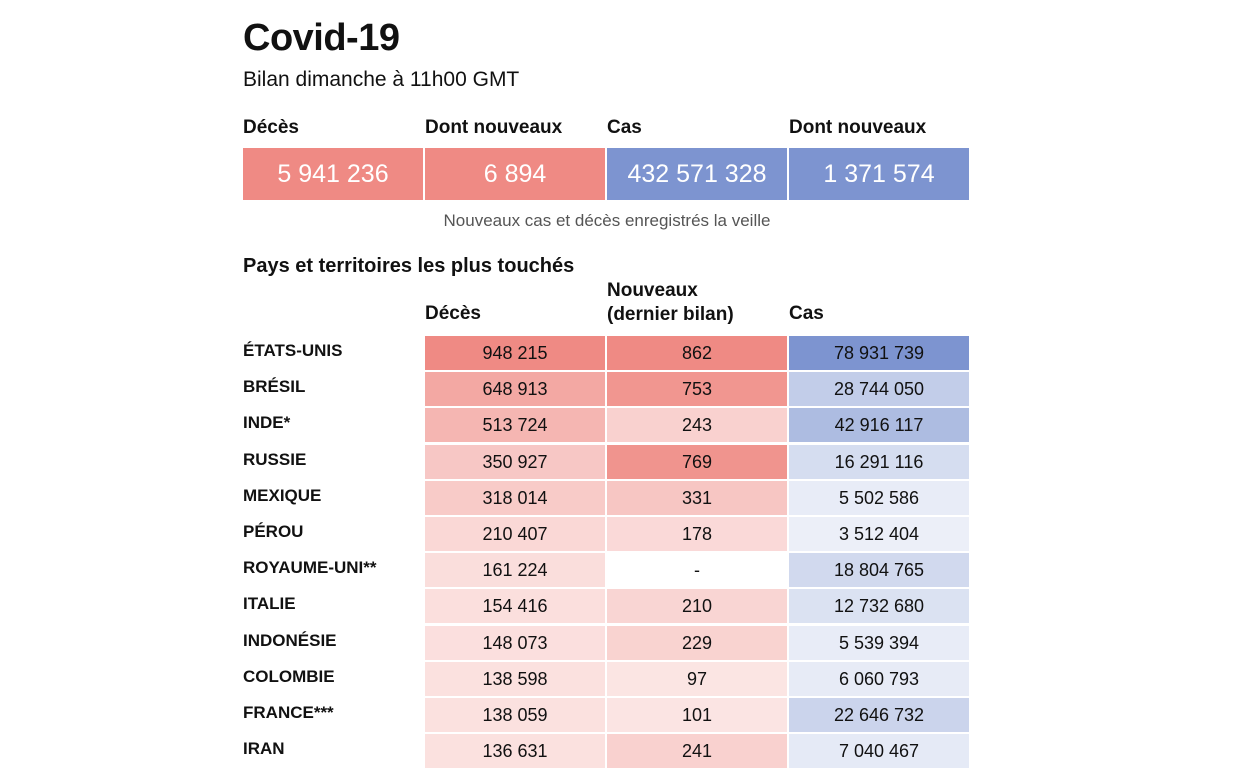 The height and width of the screenshot is (784, 1252). What do you see at coordinates (697, 642) in the screenshot?
I see `cell-new: 229` at bounding box center [697, 642].